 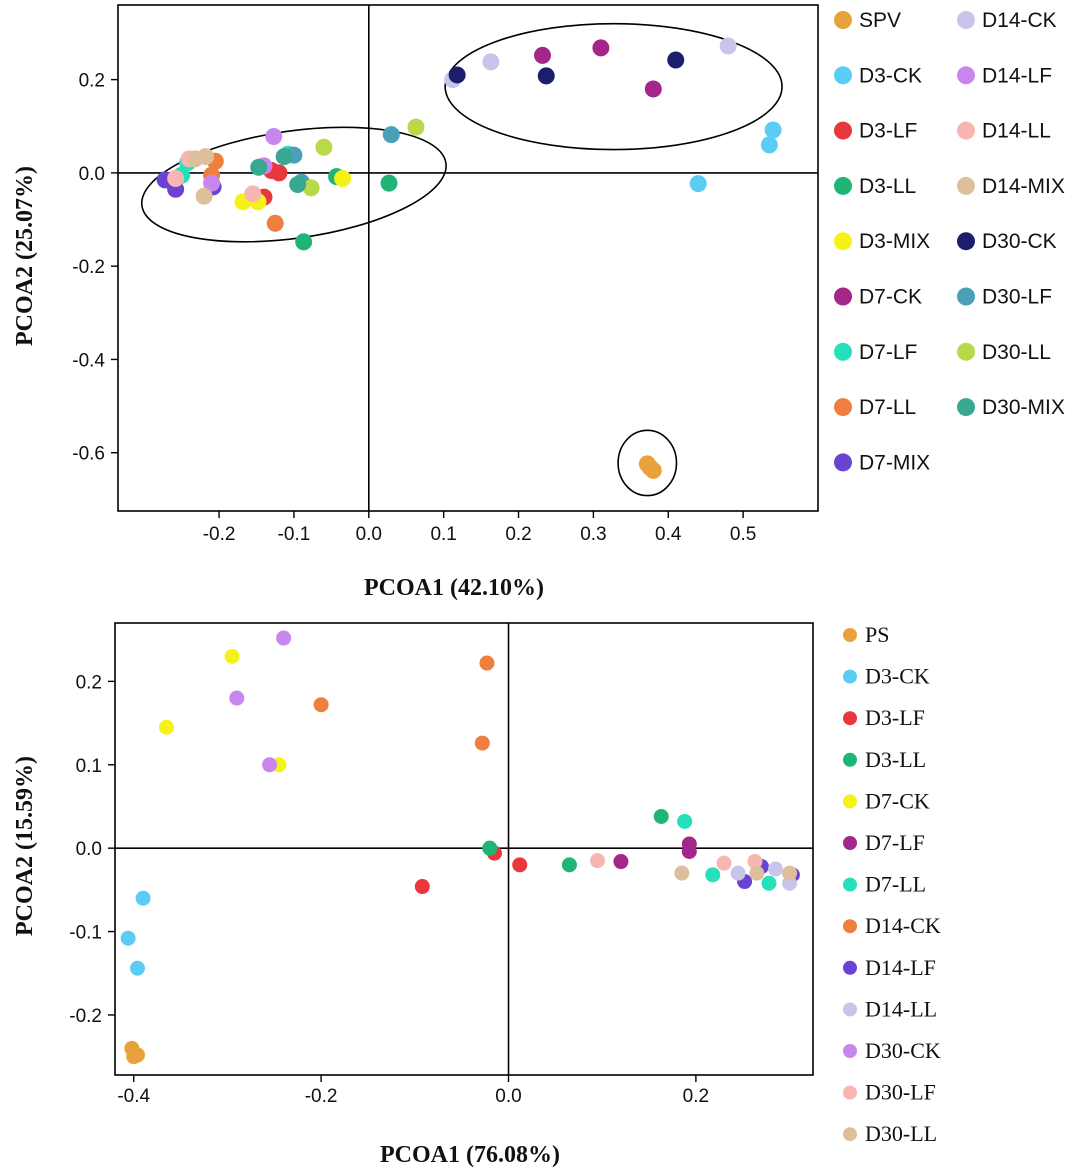 I want to click on point-d14-ll, so click(x=253, y=194).